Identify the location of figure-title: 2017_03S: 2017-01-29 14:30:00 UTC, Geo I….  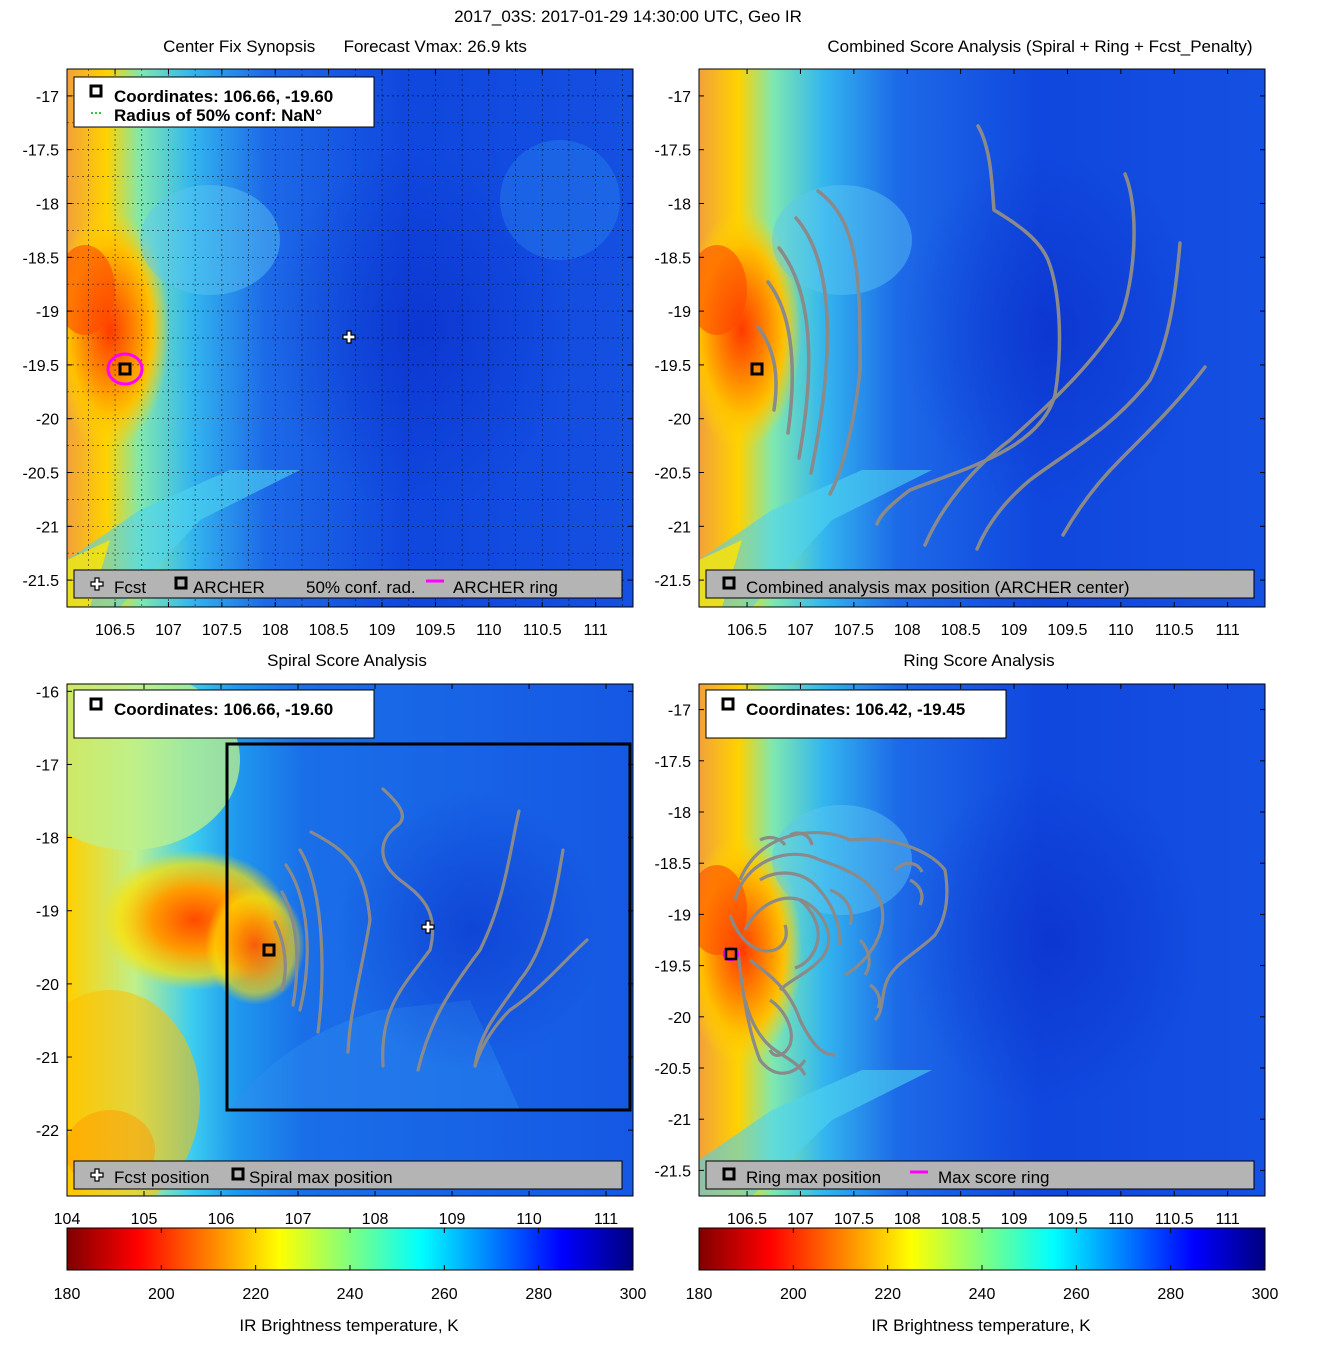
(628, 16).